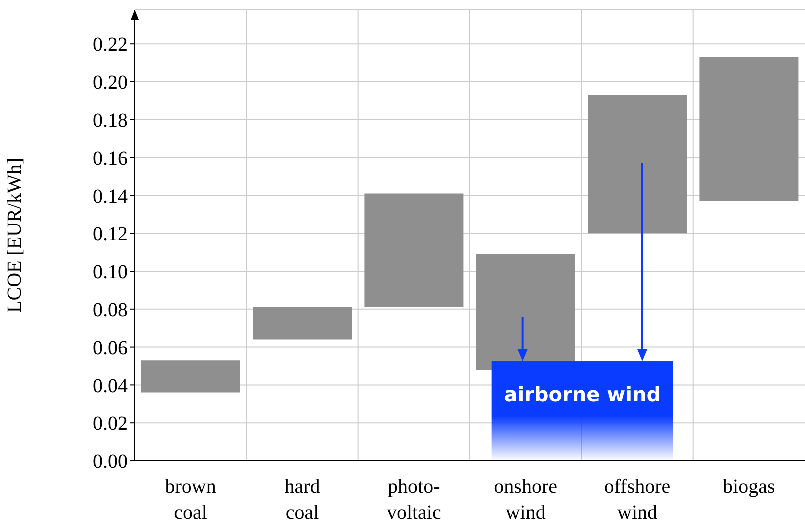  I want to click on y-tick-label: 0.02, so click(110, 424).